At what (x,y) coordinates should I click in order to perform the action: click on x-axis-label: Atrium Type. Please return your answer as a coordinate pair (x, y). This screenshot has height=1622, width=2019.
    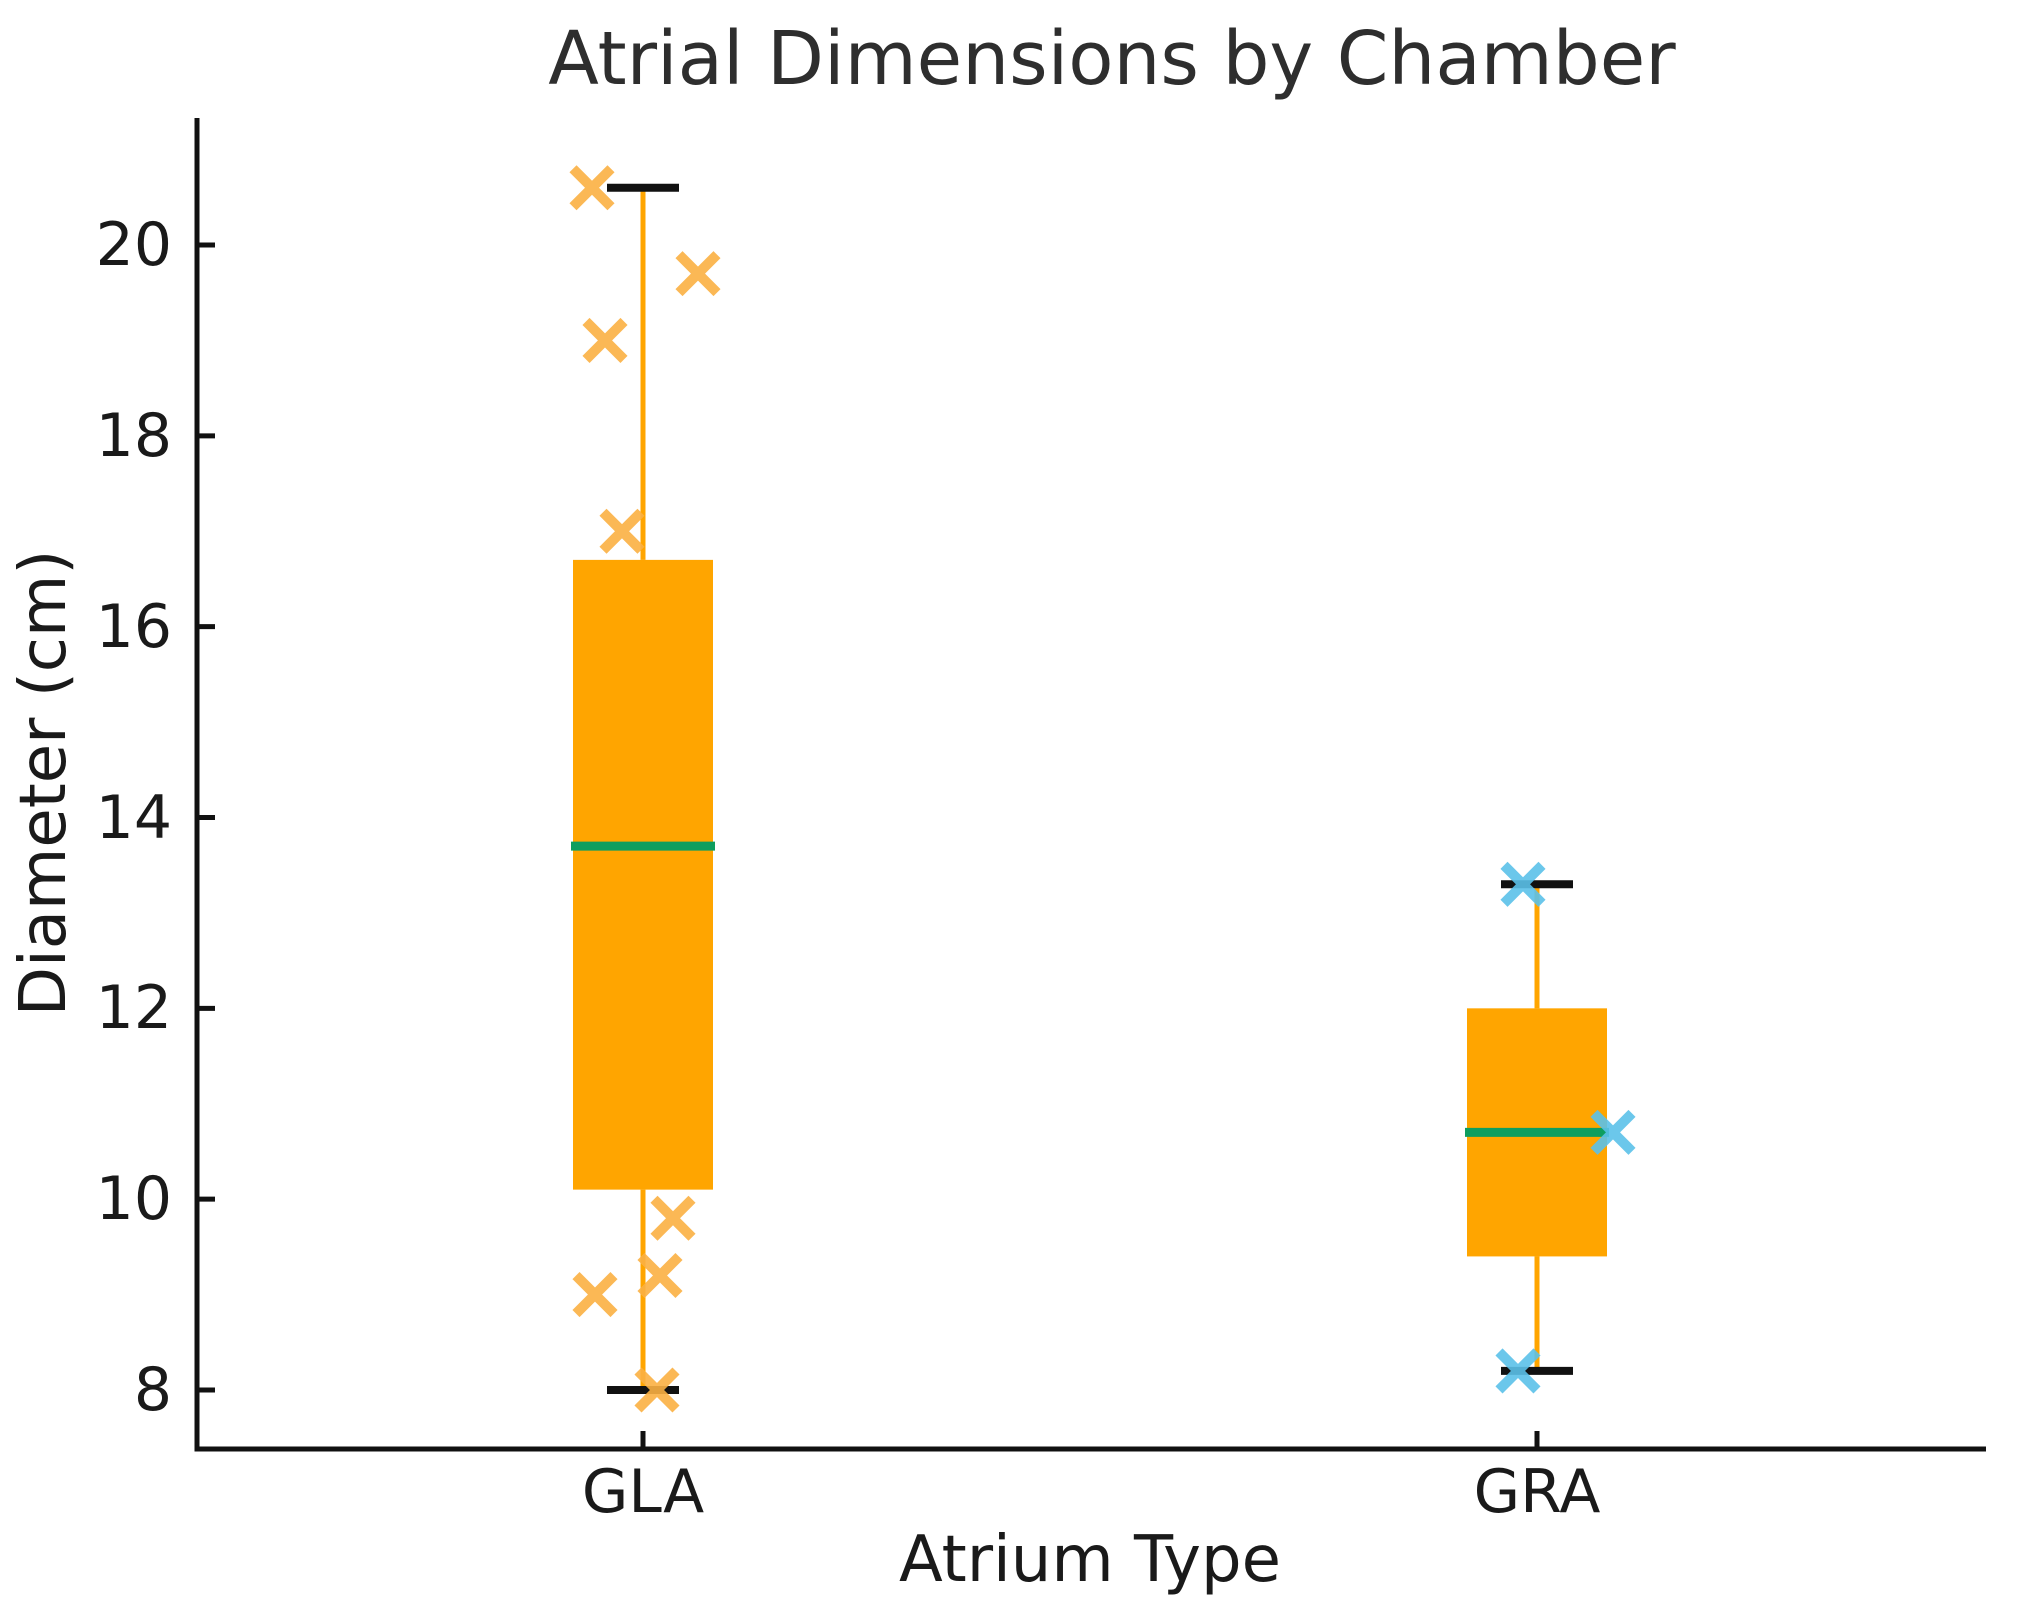
    Looking at the image, I should click on (1090, 1560).